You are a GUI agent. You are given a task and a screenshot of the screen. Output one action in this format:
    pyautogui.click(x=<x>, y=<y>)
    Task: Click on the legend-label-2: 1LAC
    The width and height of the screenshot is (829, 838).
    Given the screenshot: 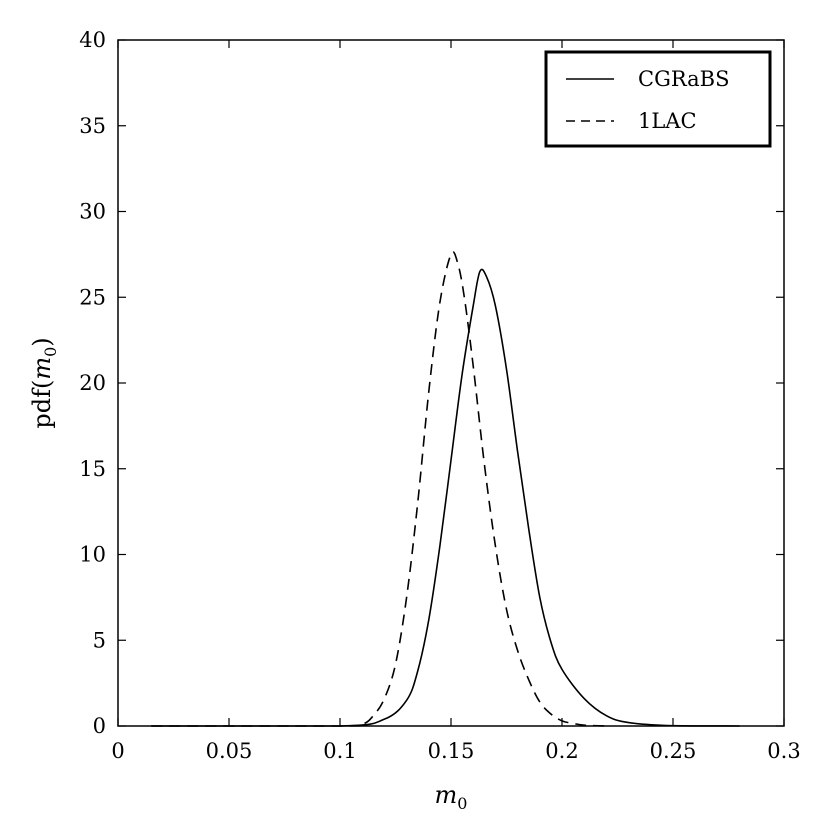 What is the action you would take?
    pyautogui.click(x=667, y=121)
    